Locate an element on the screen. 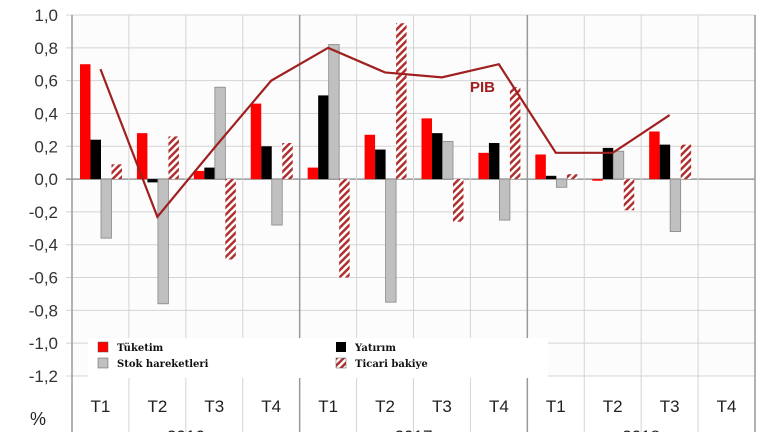 Image resolution: width=768 pixels, height=432 pixels. y-tick-label: -0,4 is located at coordinates (43, 245).